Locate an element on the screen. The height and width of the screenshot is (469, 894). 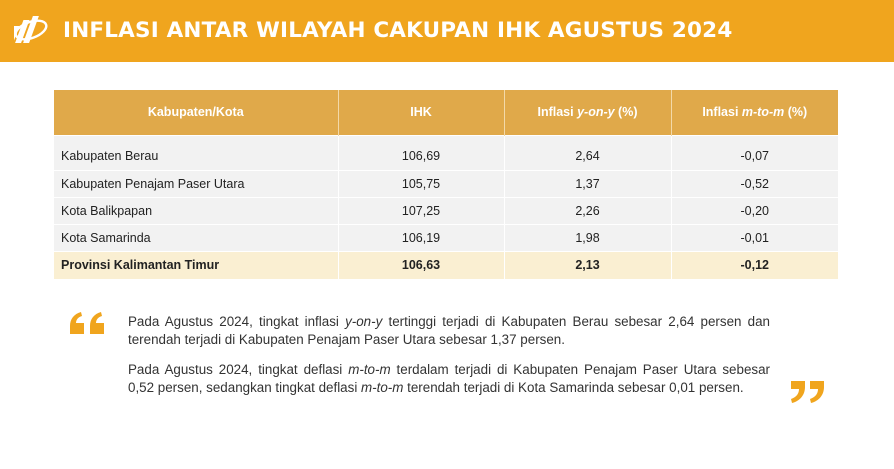
yoy-value: 2,13 is located at coordinates (588, 264).